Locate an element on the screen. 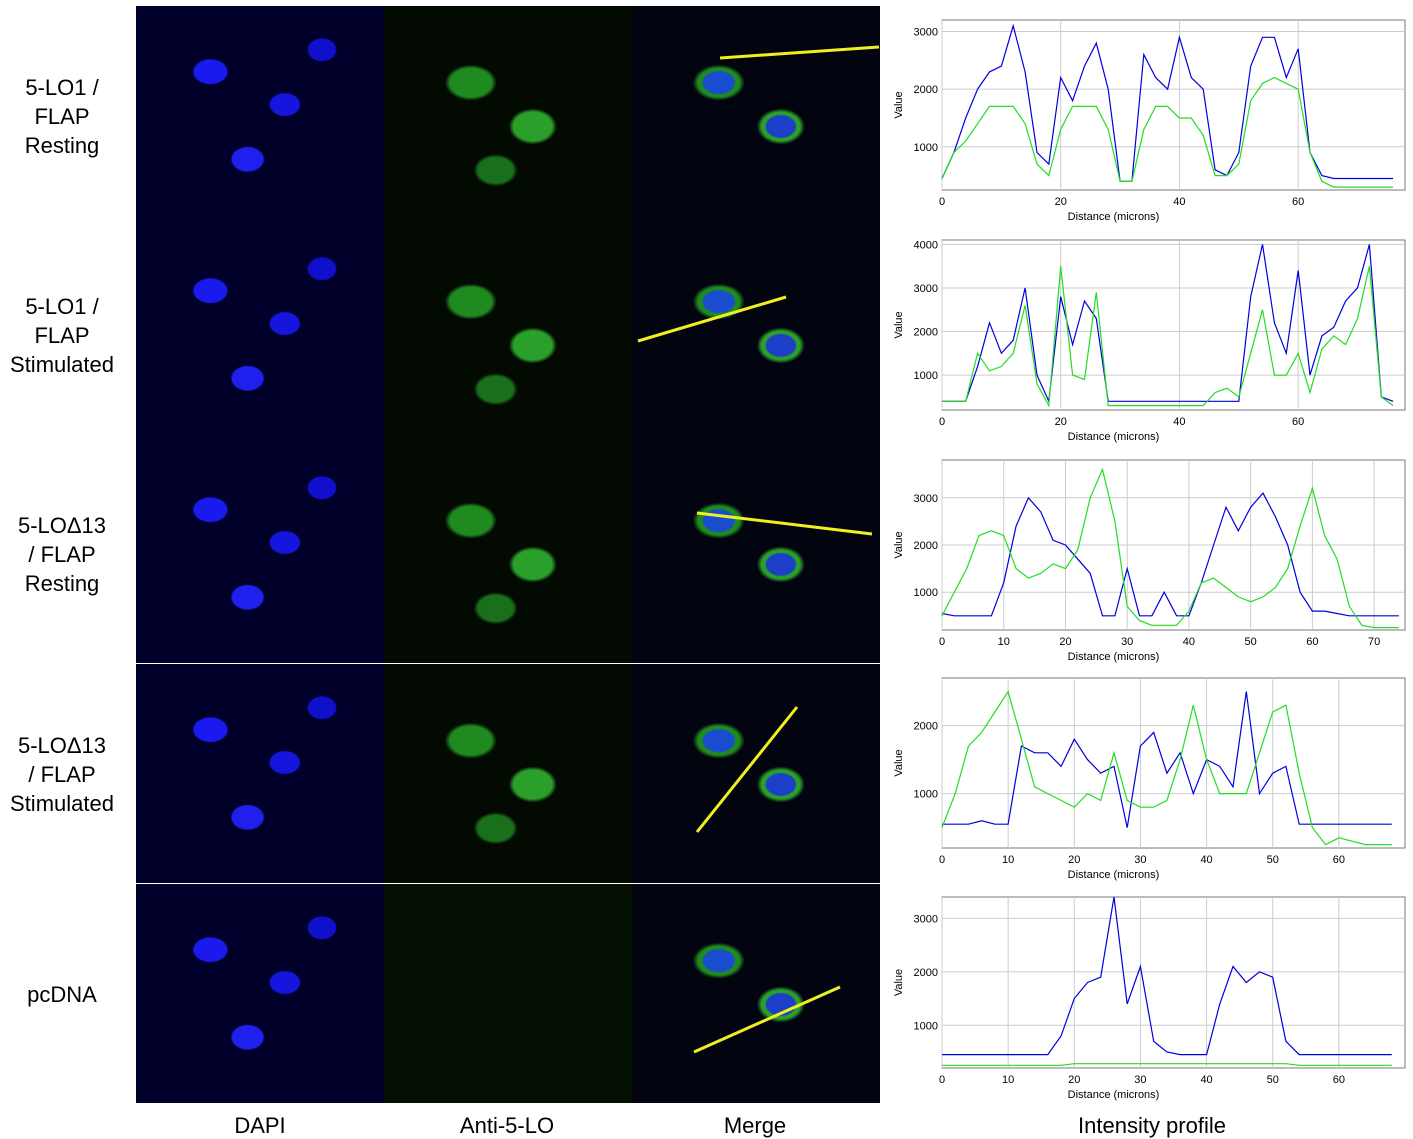 This screenshot has height=1139, width=1413. row-label-line: pcDNA is located at coordinates (62, 994).